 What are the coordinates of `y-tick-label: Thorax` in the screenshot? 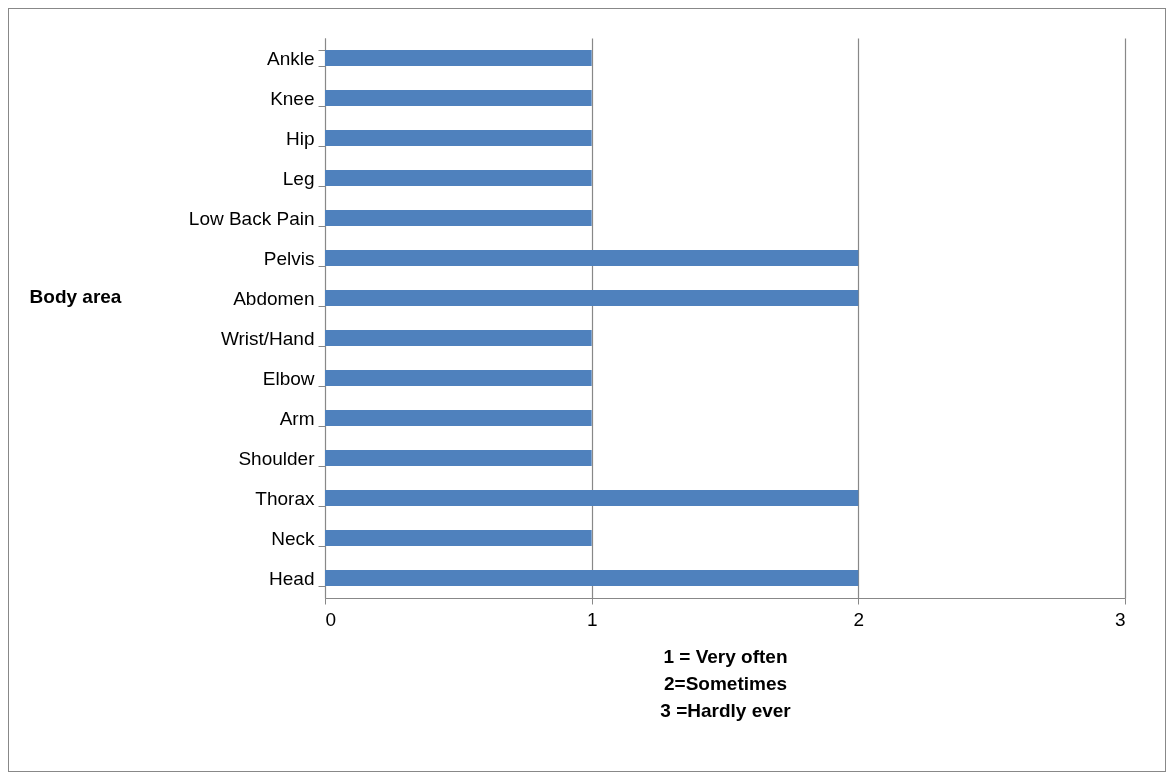 It's located at (285, 498).